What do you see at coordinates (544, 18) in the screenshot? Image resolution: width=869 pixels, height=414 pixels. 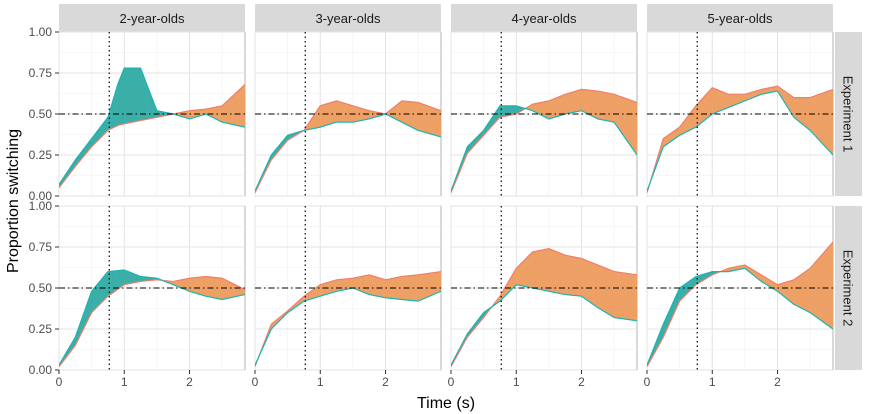 I see `column-strip` at bounding box center [544, 18].